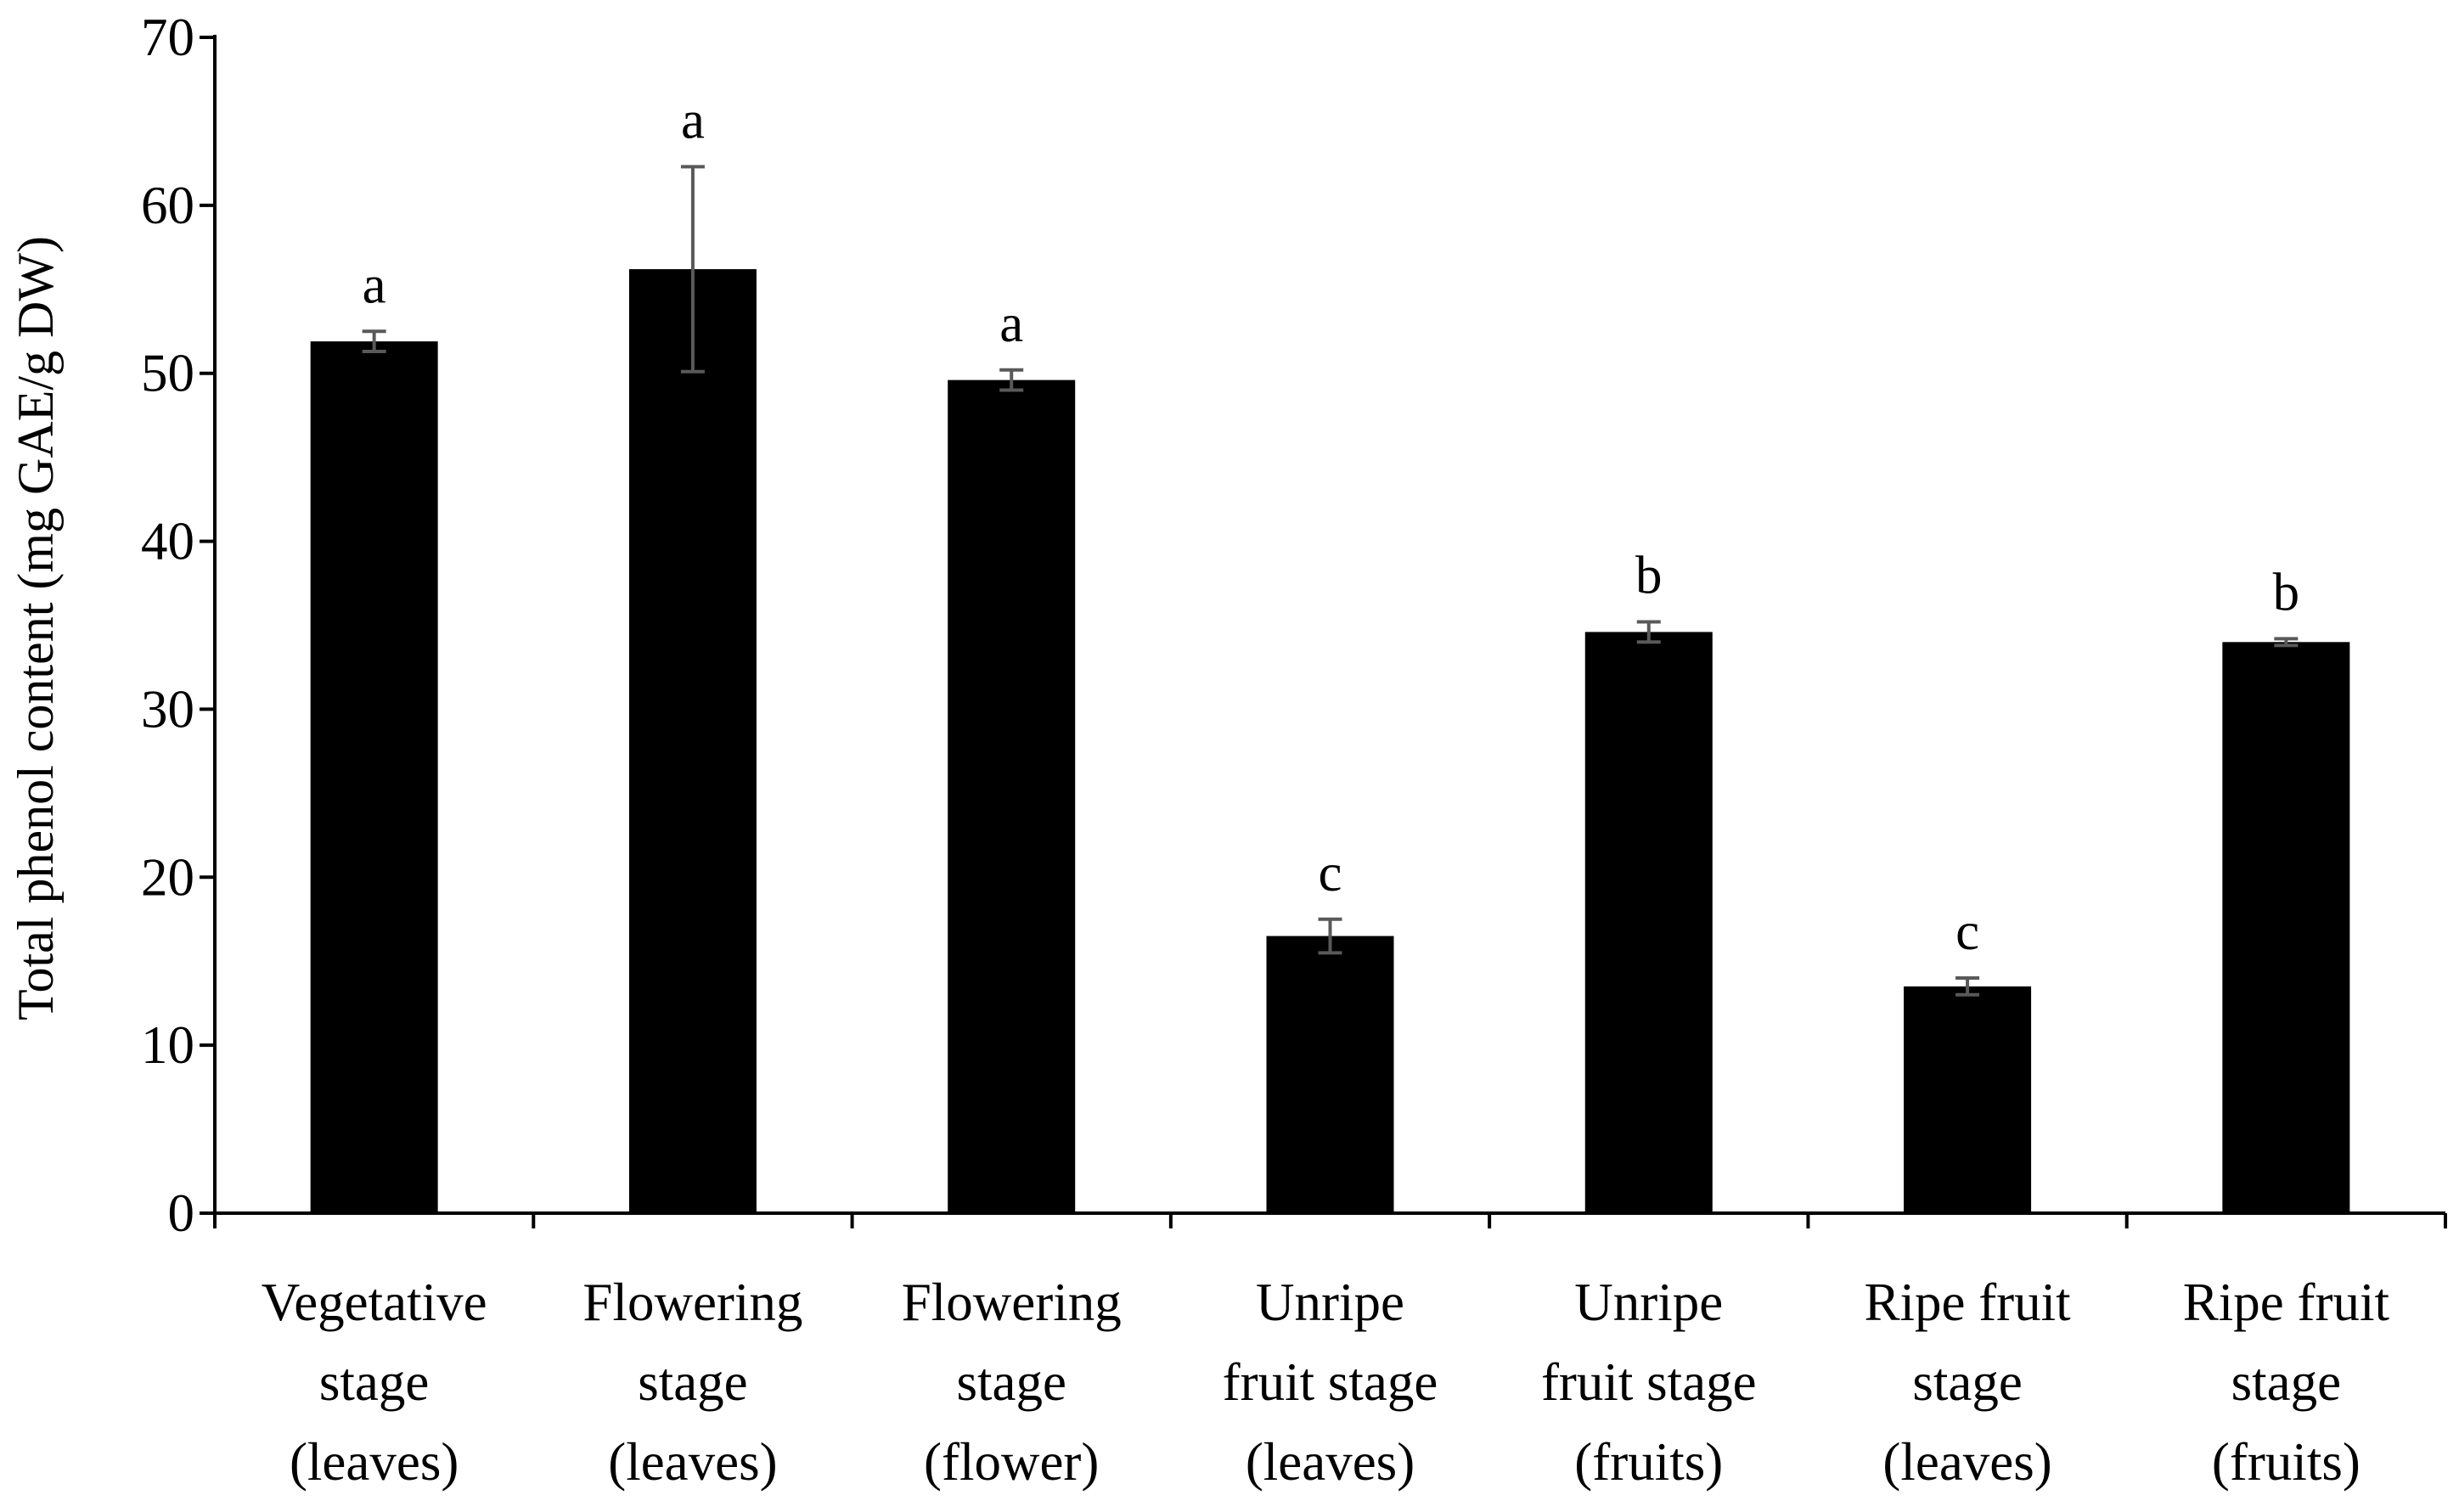 This screenshot has width=2459, height=1512. What do you see at coordinates (1330, 1220) in the screenshot?
I see `x-ticks-group` at bounding box center [1330, 1220].